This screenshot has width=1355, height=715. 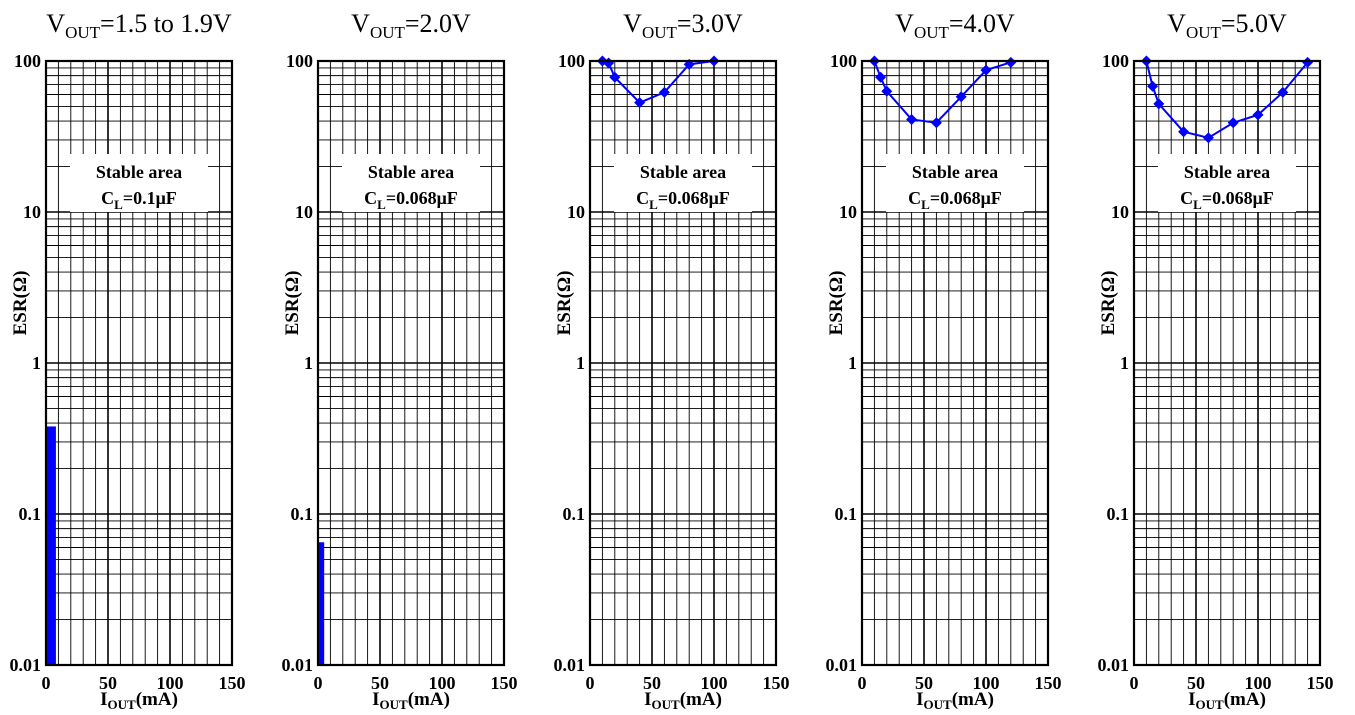 I want to click on chart-title-rest: =3.0V, so click(x=710, y=23).